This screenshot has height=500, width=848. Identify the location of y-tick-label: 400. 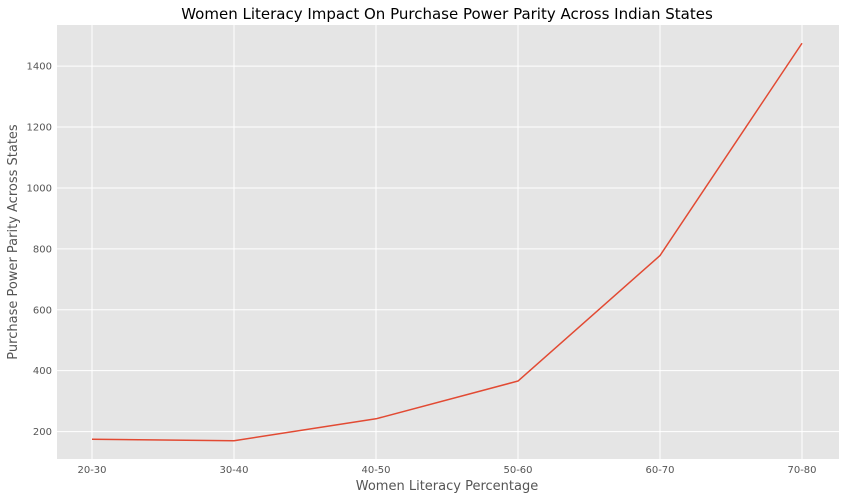
(42, 371).